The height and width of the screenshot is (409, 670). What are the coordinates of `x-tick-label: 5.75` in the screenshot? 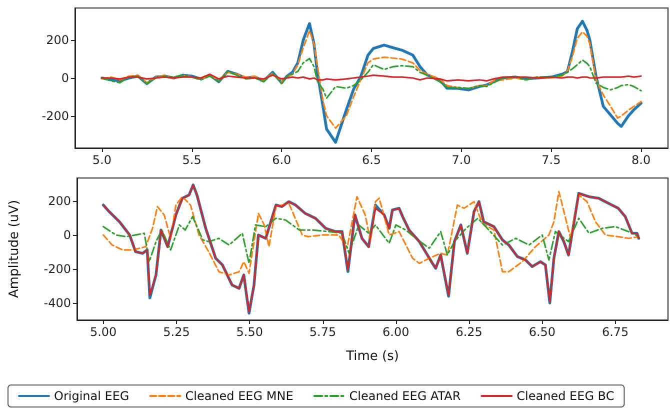 It's located at (322, 332).